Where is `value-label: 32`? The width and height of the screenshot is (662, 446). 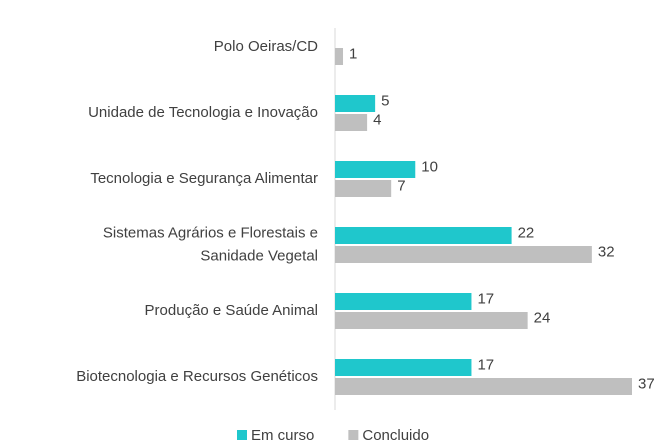 value-label: 32 is located at coordinates (606, 251).